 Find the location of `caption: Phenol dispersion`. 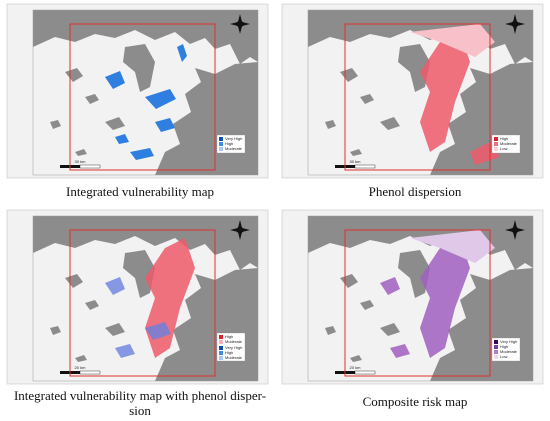

caption: Phenol dispersion is located at coordinates (415, 191).